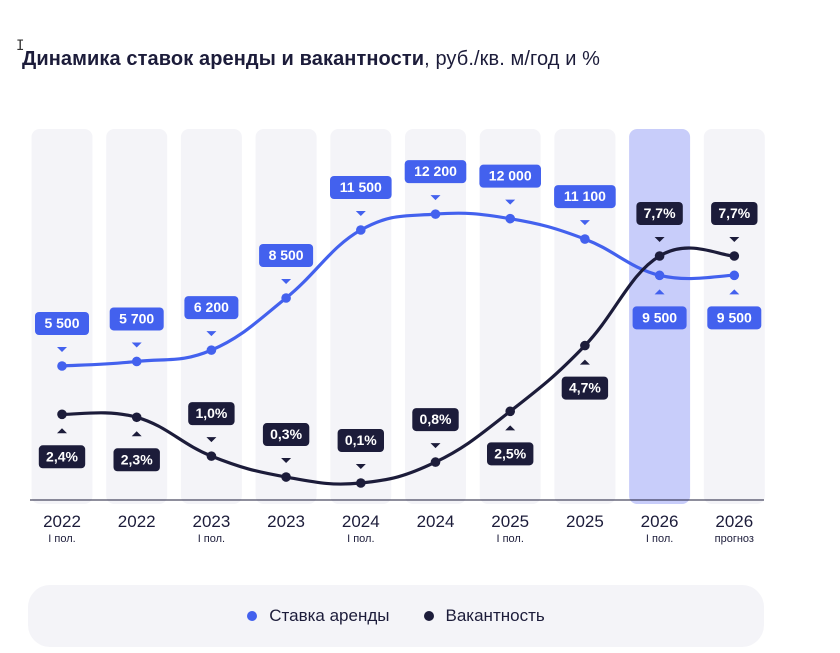 The height and width of the screenshot is (653, 840). I want to click on data-label-vacancy: 4,7%, so click(585, 379).